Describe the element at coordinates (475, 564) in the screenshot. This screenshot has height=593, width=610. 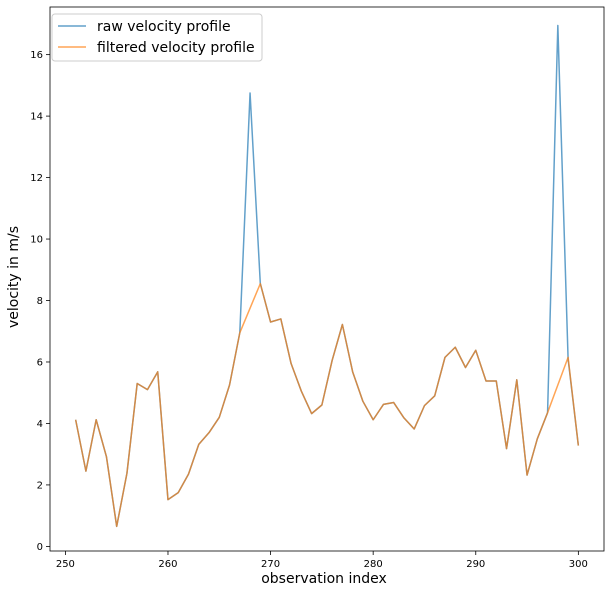
I see `x-tick-label: 290` at that location.